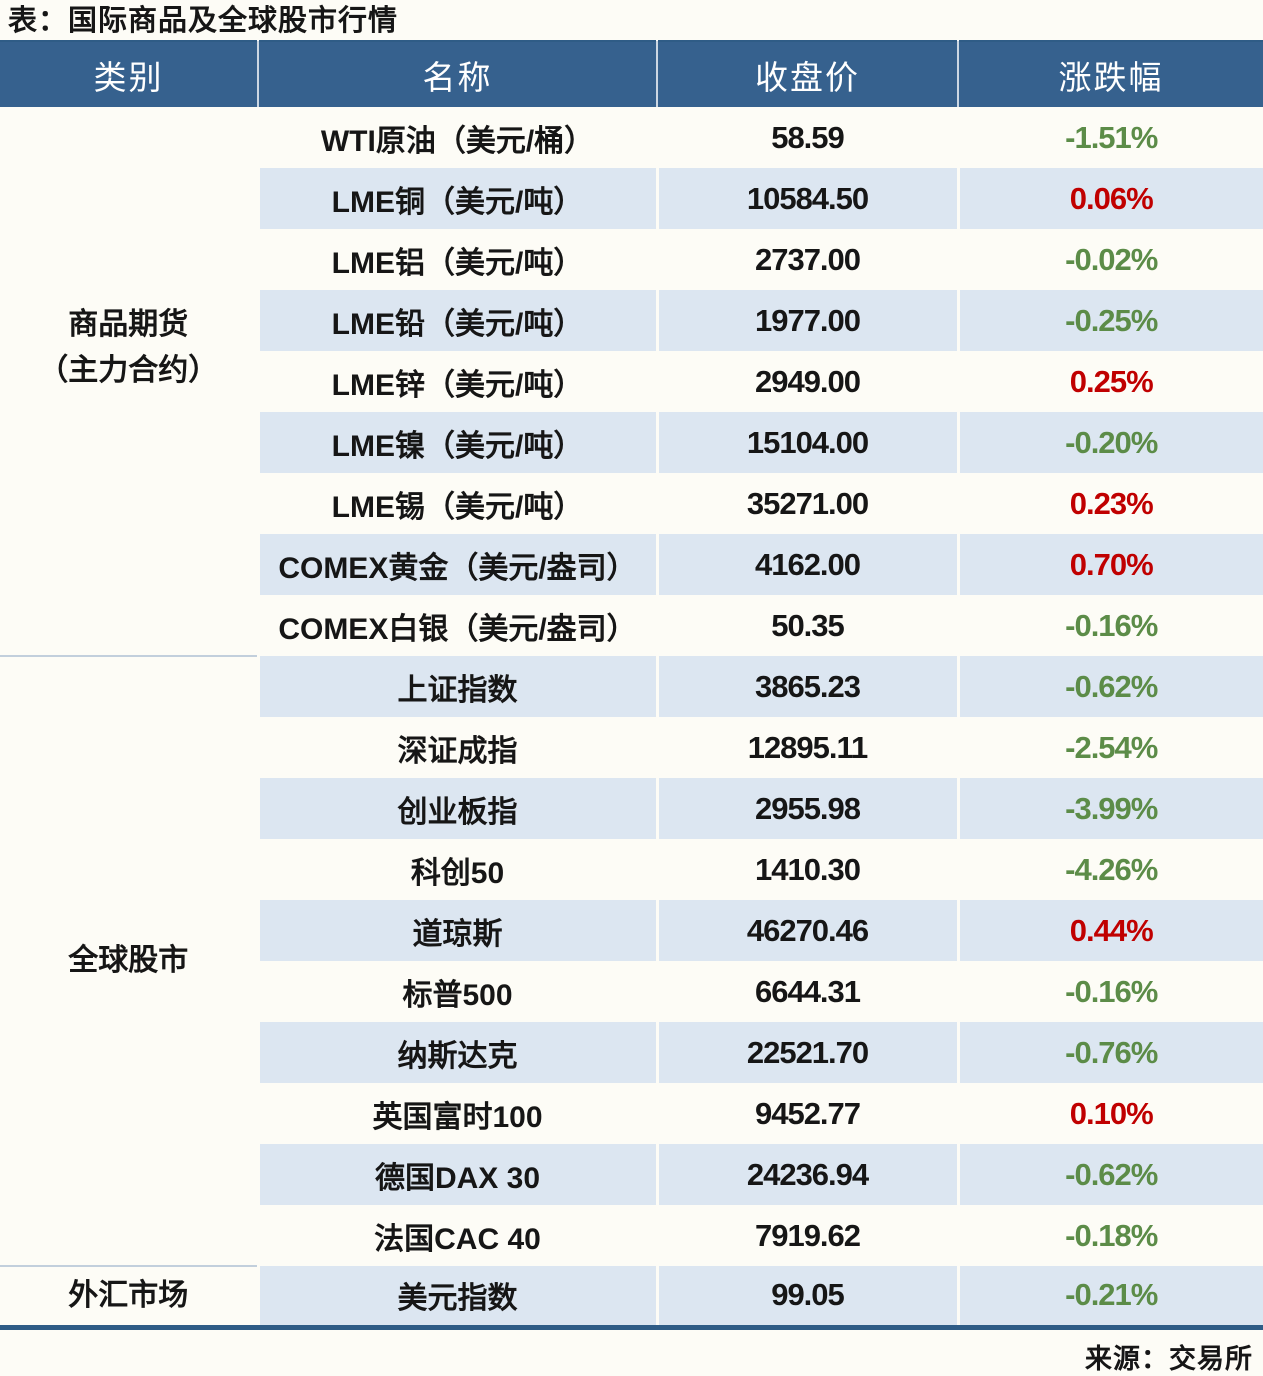 This screenshot has width=1263, height=1376. I want to click on table-row: 德国DAX 30 24236.94 -0.62%, so click(631, 1174).